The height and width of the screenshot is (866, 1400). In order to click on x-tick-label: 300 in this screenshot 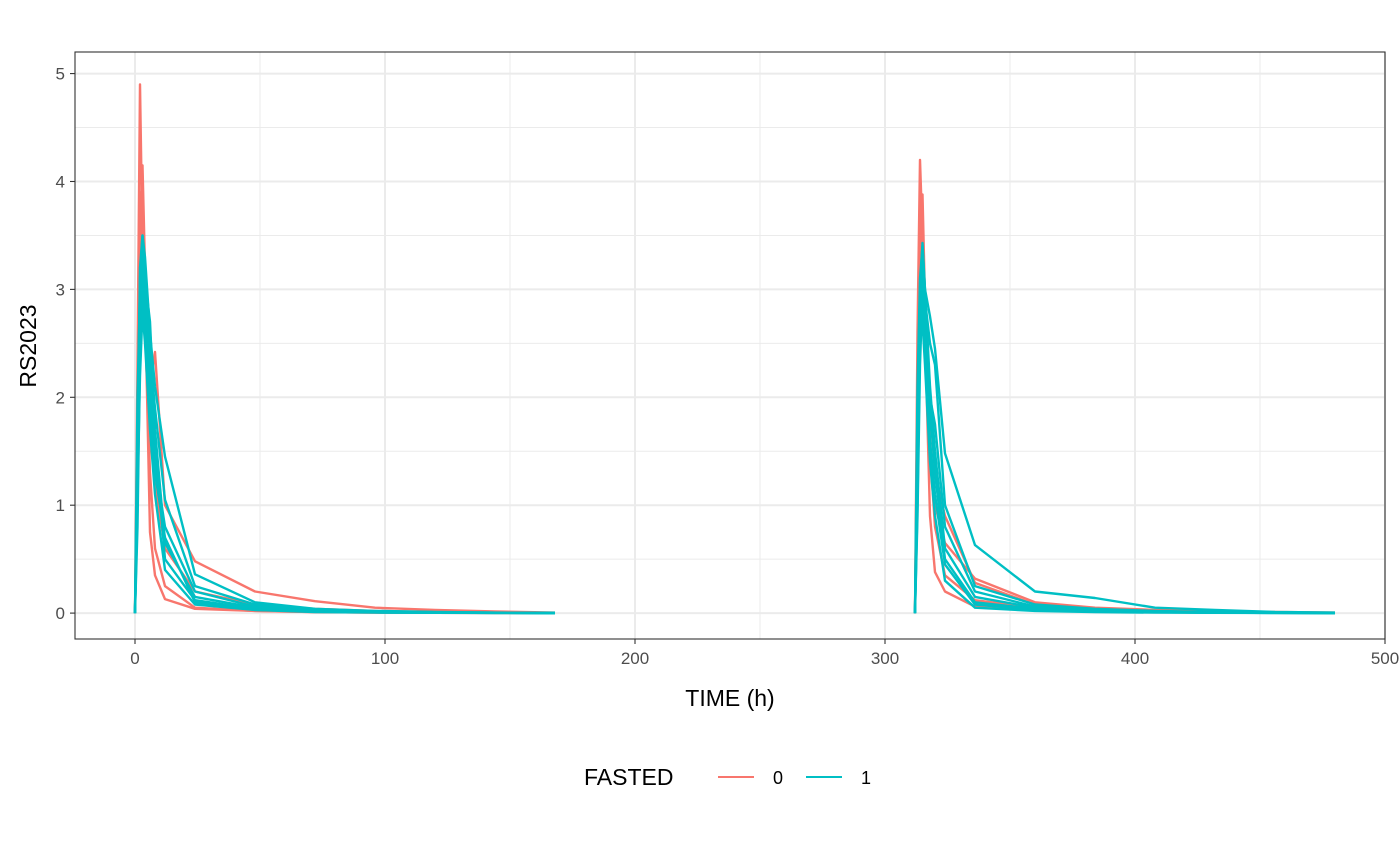, I will do `click(885, 658)`.